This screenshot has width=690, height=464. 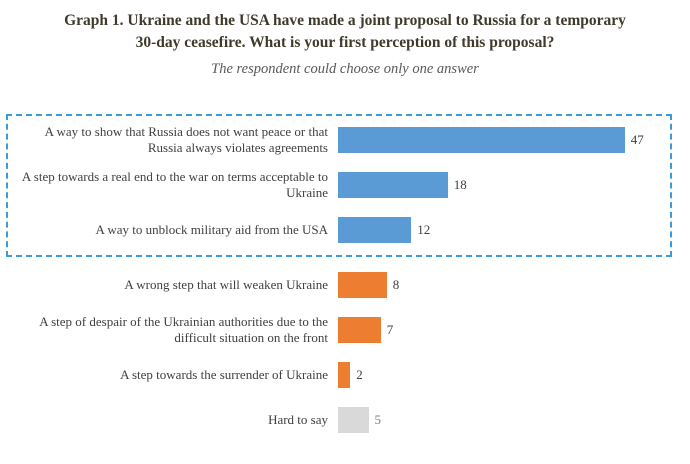 I want to click on bar-value-label: 12, so click(x=424, y=230).